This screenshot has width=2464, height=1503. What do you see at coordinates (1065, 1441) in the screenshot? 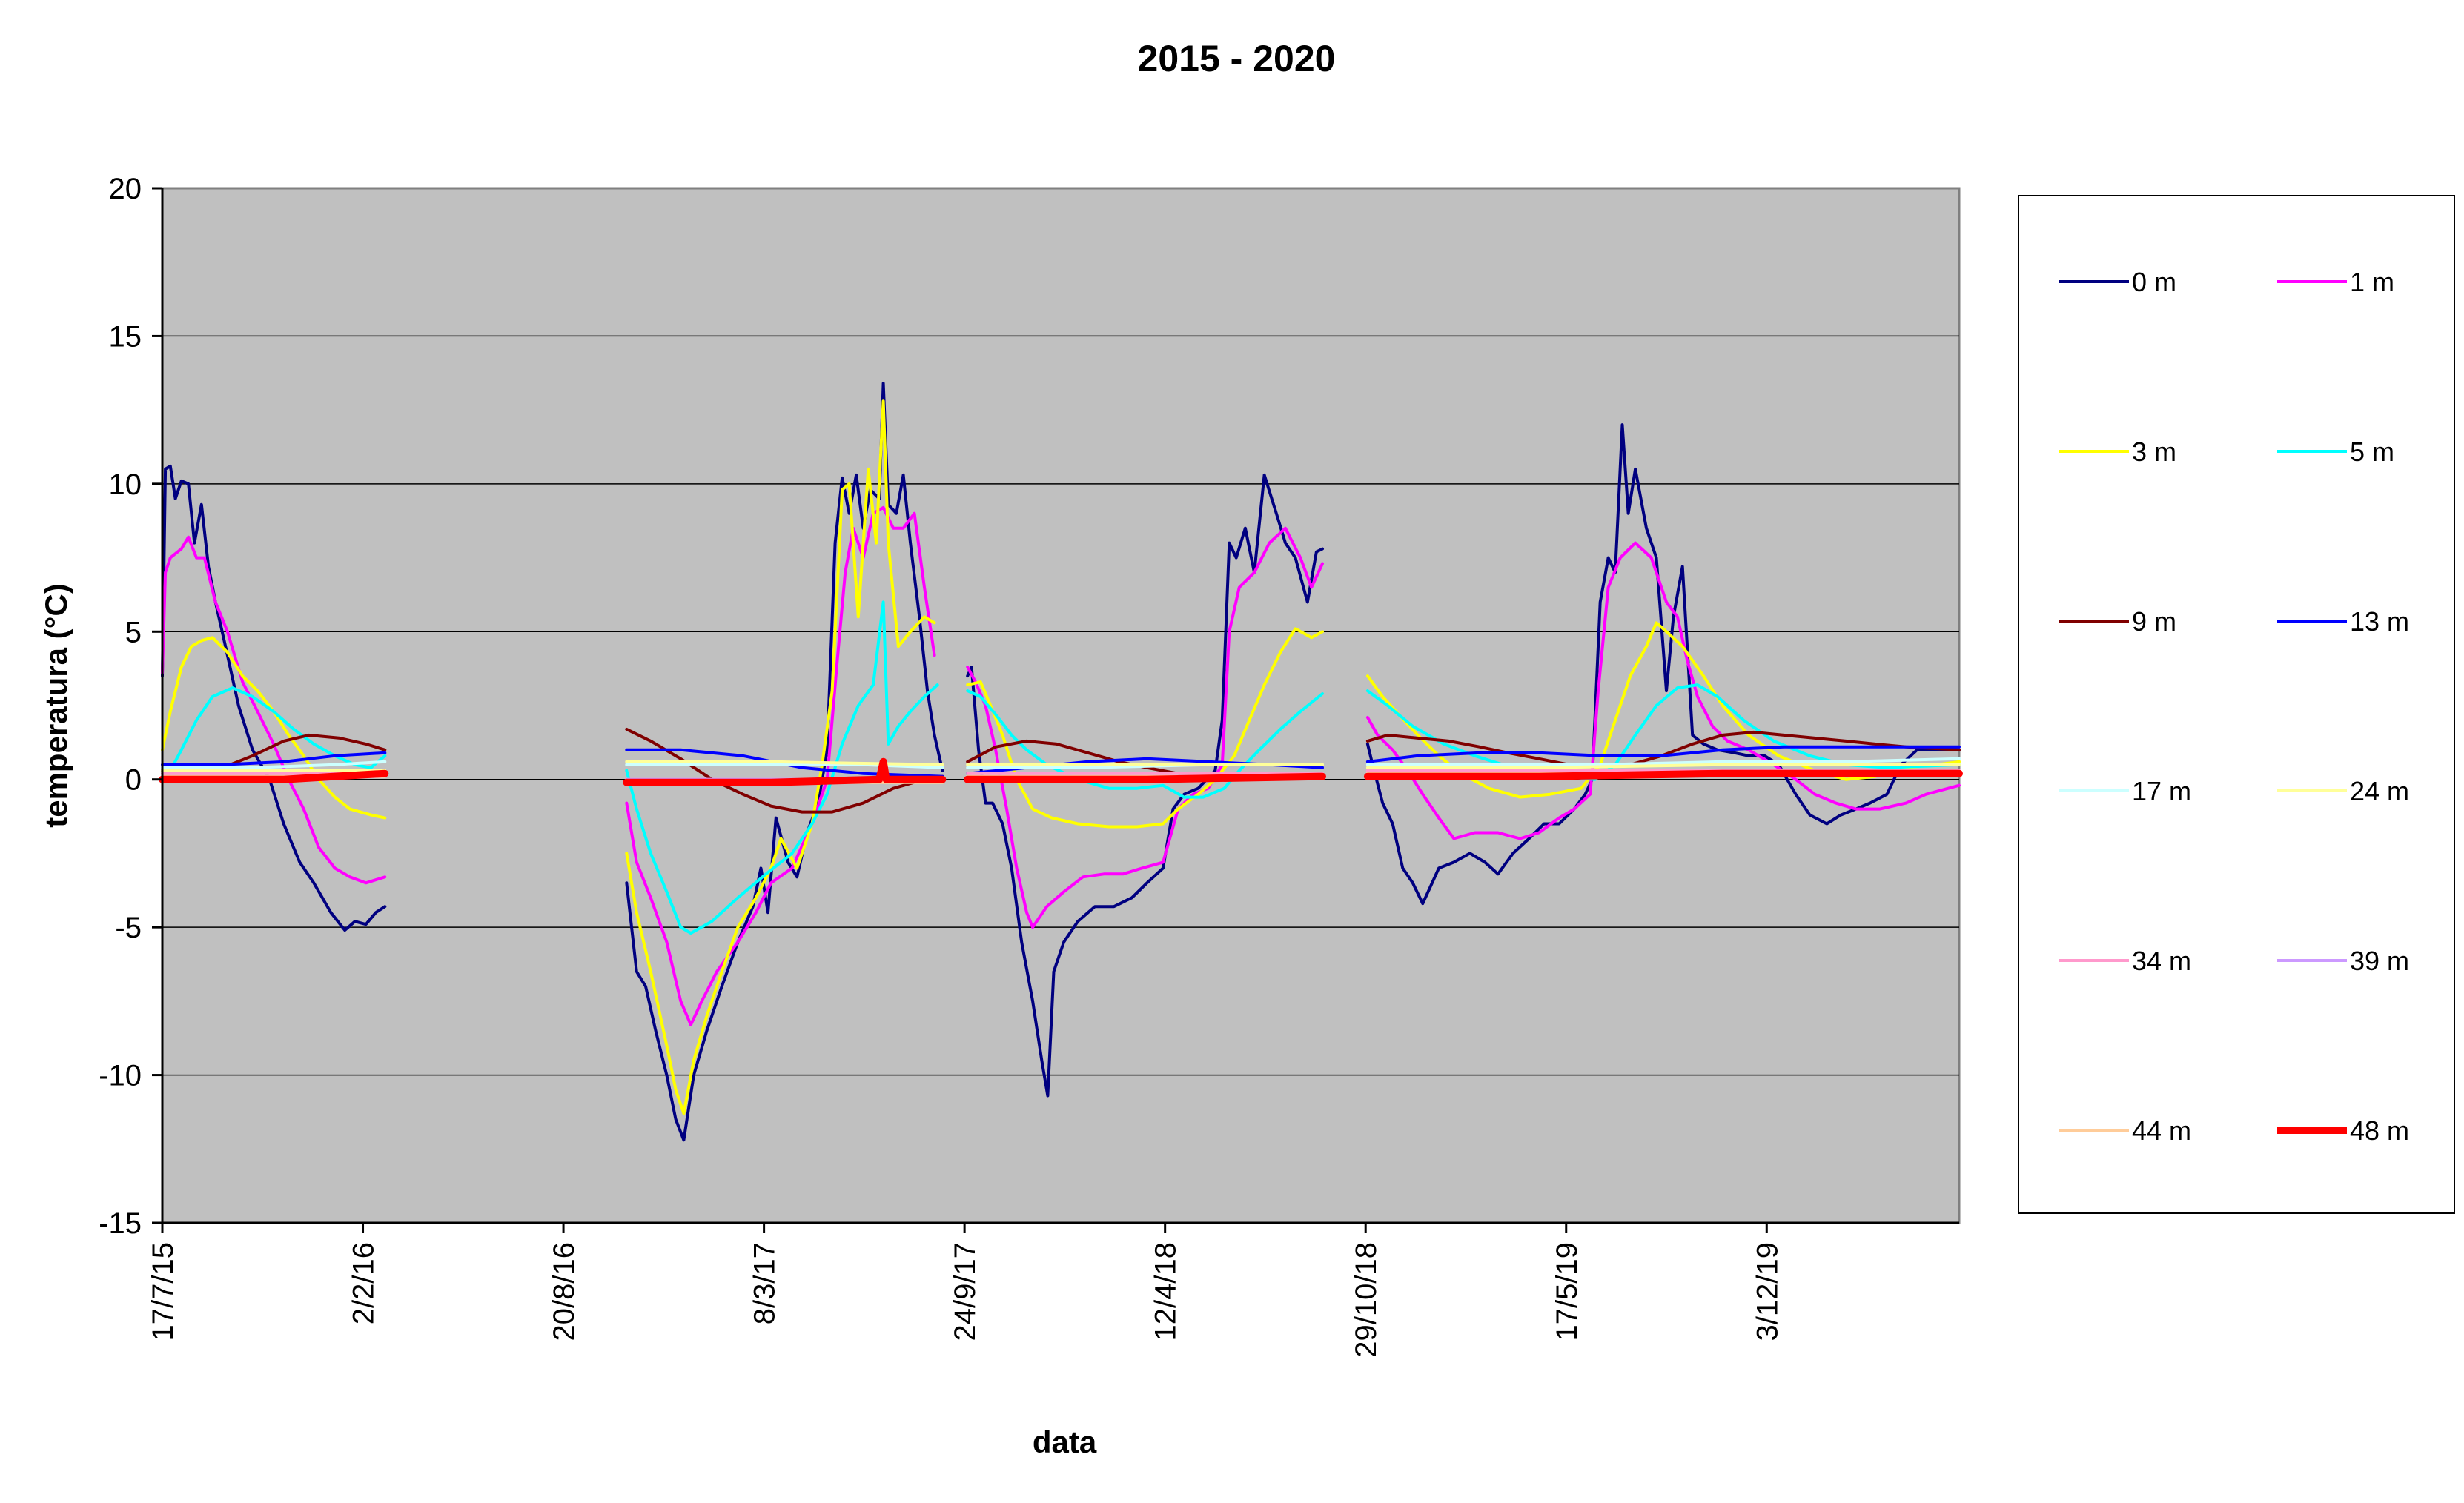
I see `x-axis-title: data` at bounding box center [1065, 1441].